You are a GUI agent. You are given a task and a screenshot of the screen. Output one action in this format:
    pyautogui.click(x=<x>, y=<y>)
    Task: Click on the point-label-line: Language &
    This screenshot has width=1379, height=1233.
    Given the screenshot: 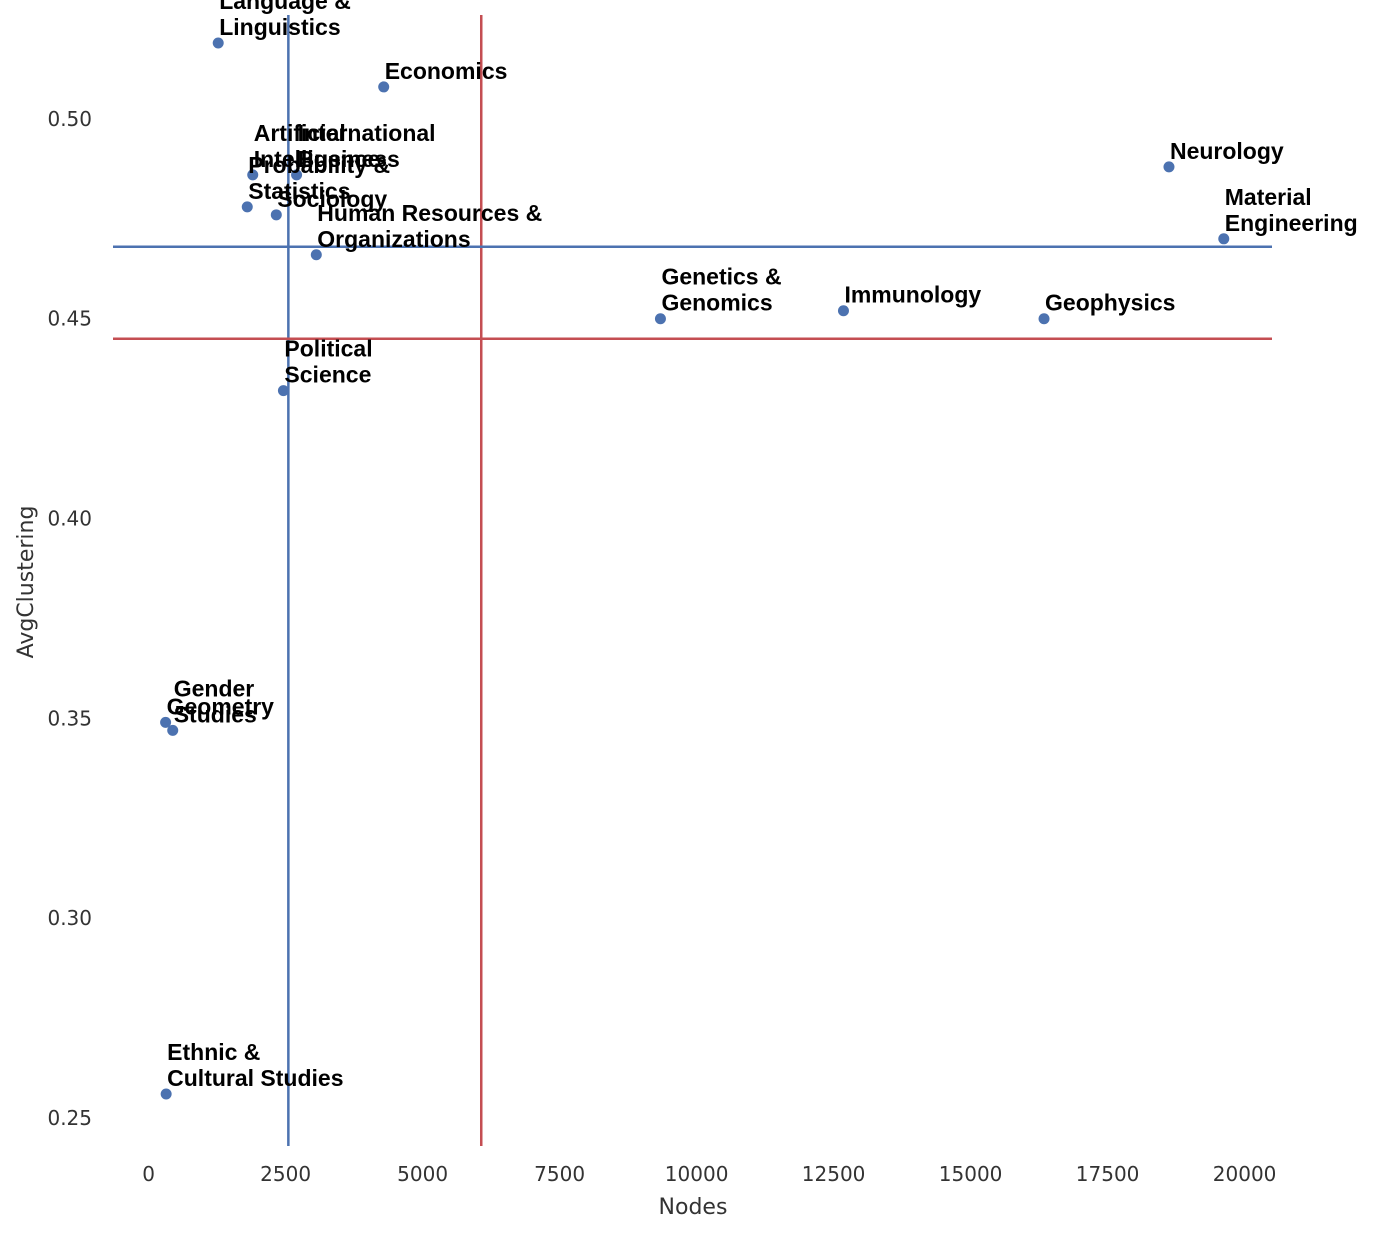 What is the action you would take?
    pyautogui.click(x=285, y=7)
    